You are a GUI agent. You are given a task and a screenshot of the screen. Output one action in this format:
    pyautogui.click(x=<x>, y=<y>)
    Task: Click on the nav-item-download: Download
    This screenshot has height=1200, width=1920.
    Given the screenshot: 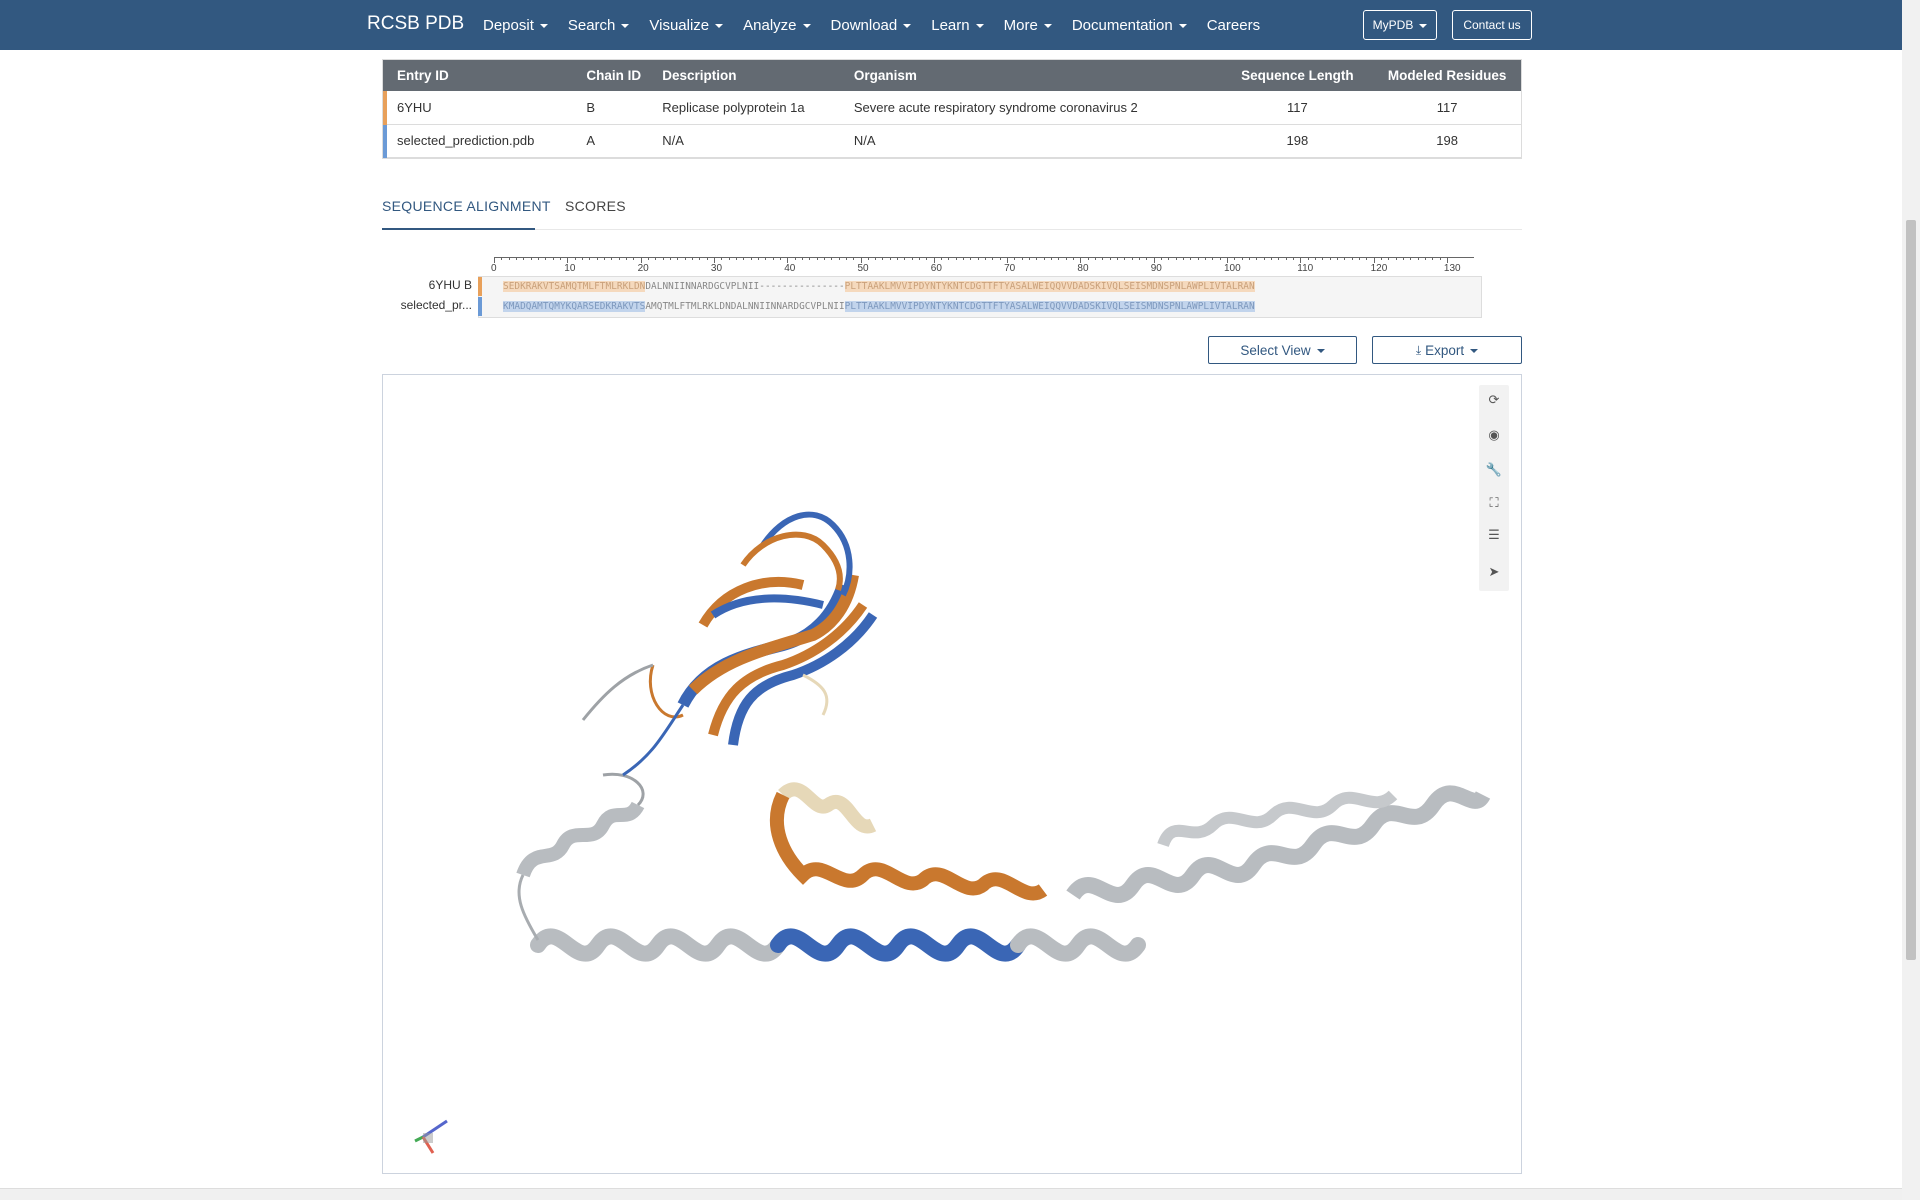 What is the action you would take?
    pyautogui.click(x=871, y=25)
    